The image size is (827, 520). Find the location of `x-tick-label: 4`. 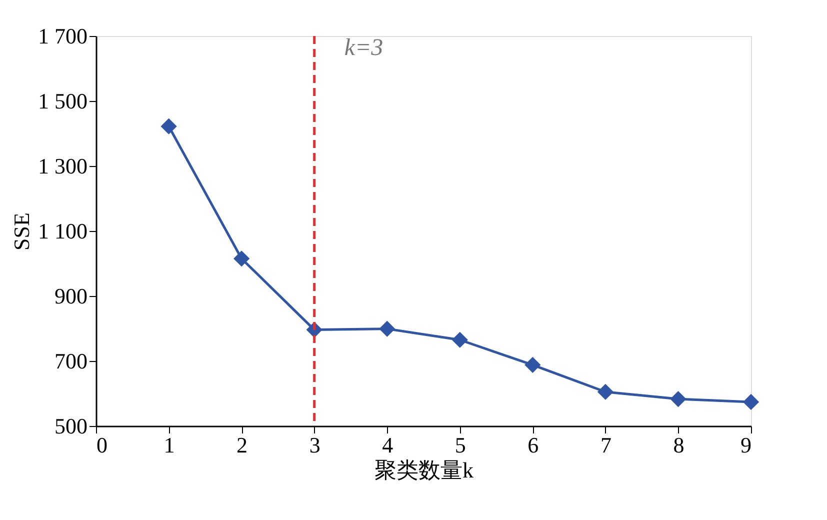

x-tick-label: 4 is located at coordinates (388, 445).